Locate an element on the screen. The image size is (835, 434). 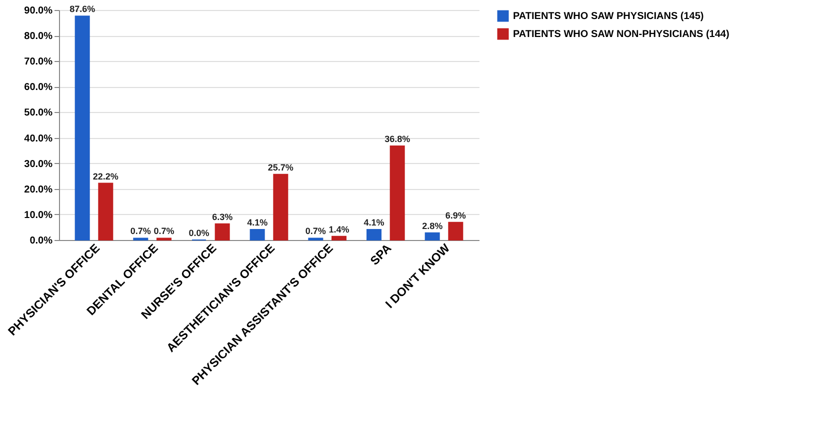
y-tick-label: 80.0% is located at coordinates (38, 36).